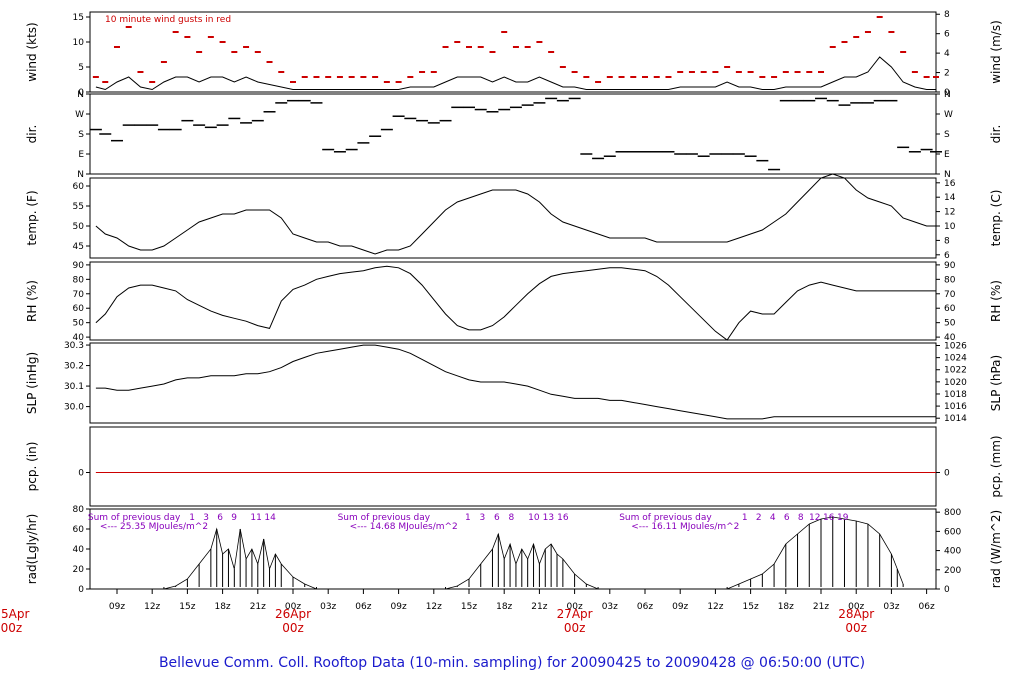 This screenshot has width=1024, height=700. I want to click on y-tick-label-right: 50, so click(950, 324).